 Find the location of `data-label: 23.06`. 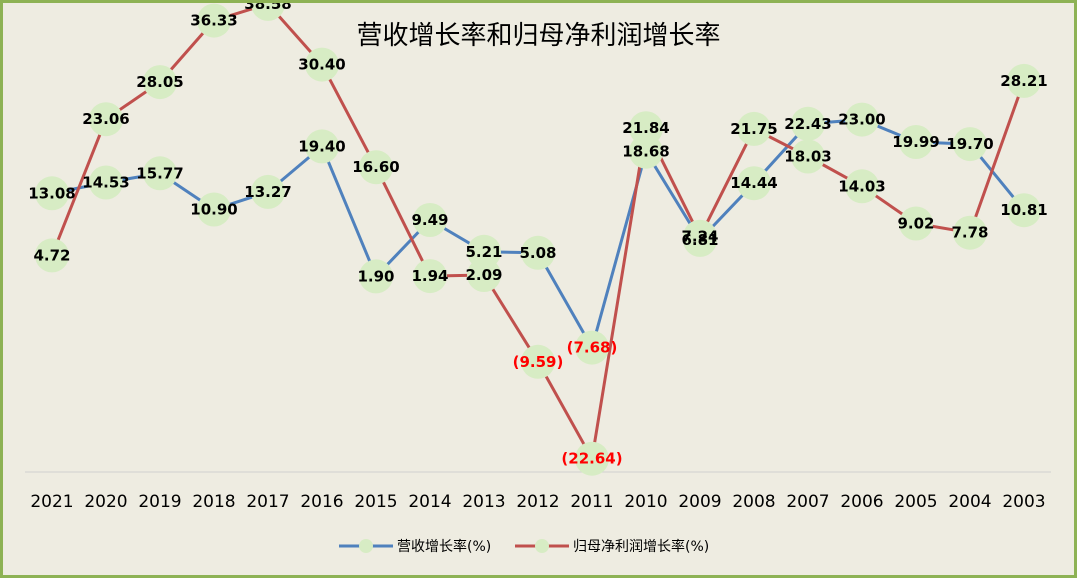

data-label: 23.06 is located at coordinates (105, 119).